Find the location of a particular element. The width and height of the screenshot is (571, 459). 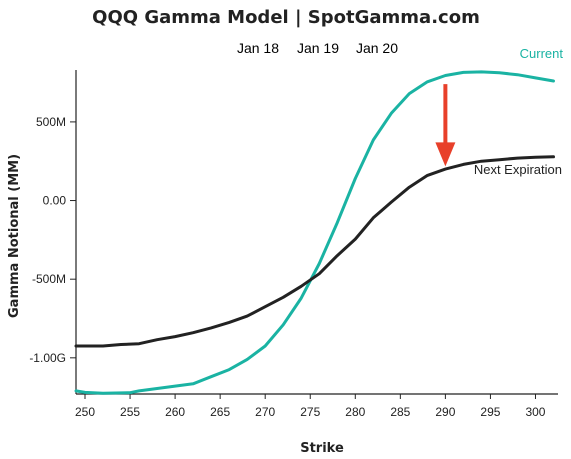

x-tick-label: 255 is located at coordinates (130, 412).